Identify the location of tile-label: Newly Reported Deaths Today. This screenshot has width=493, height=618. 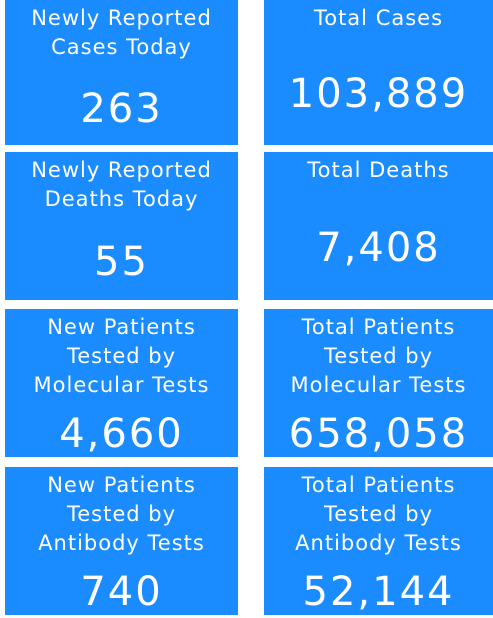
(121, 185).